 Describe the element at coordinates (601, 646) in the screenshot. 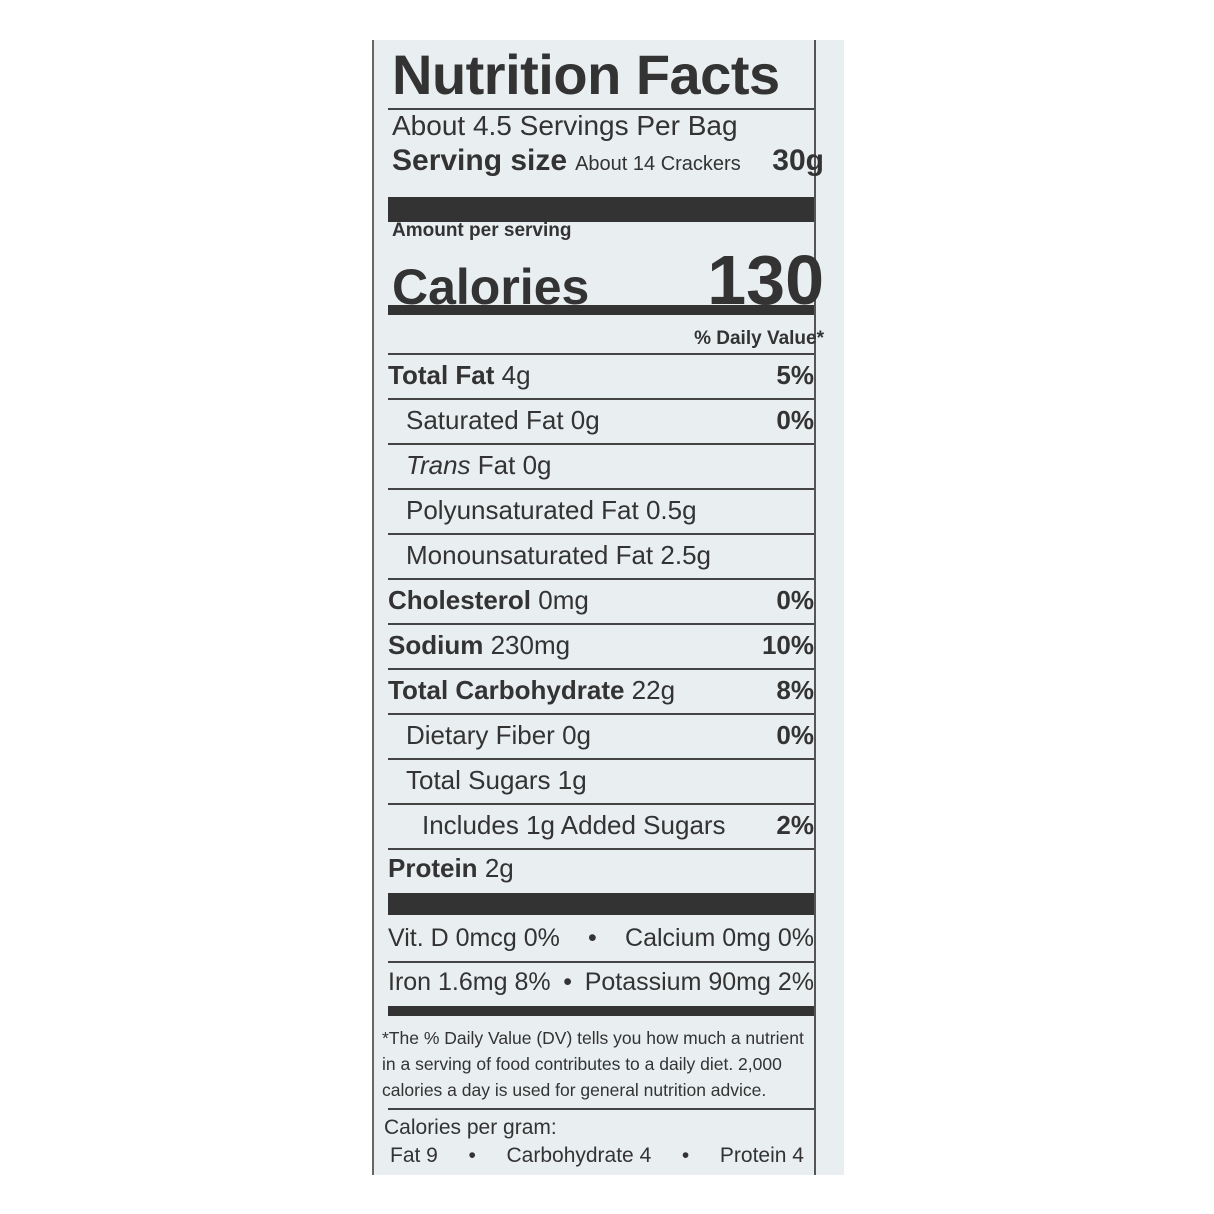

I see `nutrient-row-sodium: Sodium 230mg 10%` at that location.